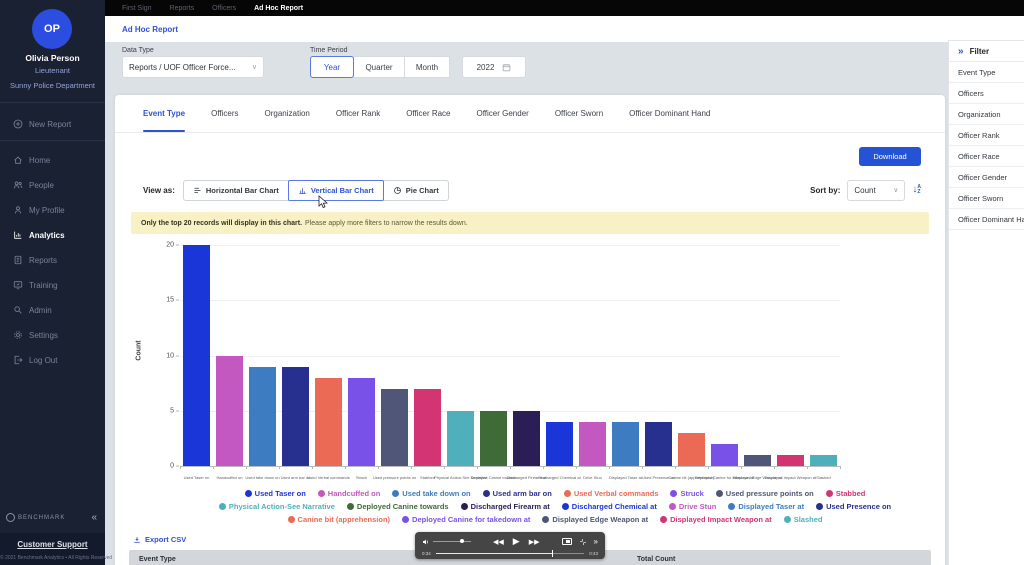  What do you see at coordinates (150, 29) in the screenshot?
I see `breadcrumb: Ad Hoc Report` at bounding box center [150, 29].